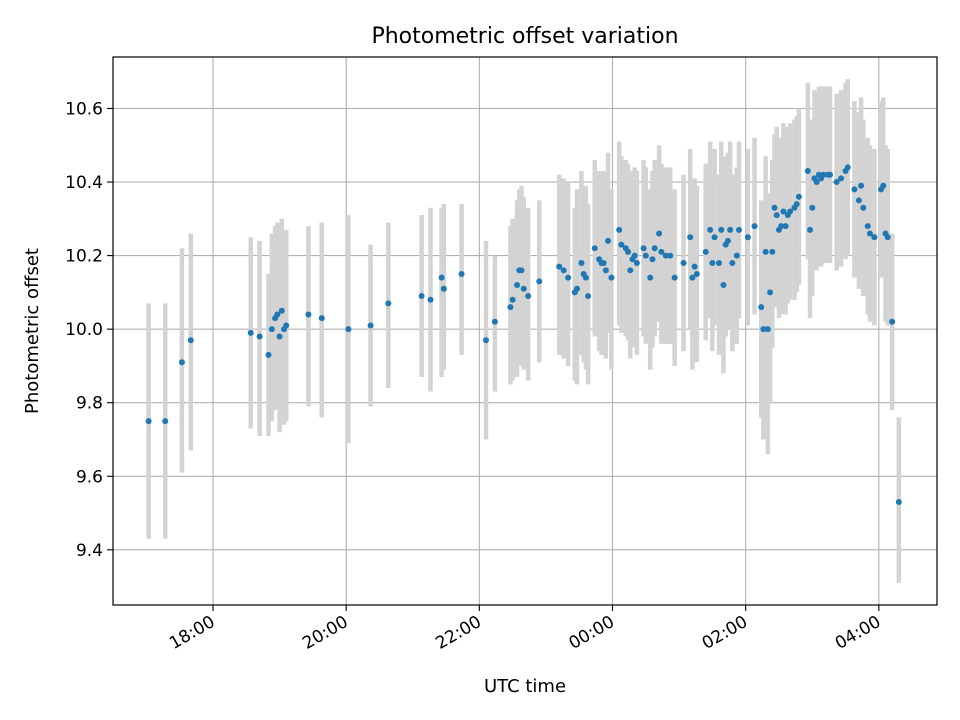 This screenshot has height=720, width=960. I want to click on y-tick-label: 9.6, so click(89, 477).